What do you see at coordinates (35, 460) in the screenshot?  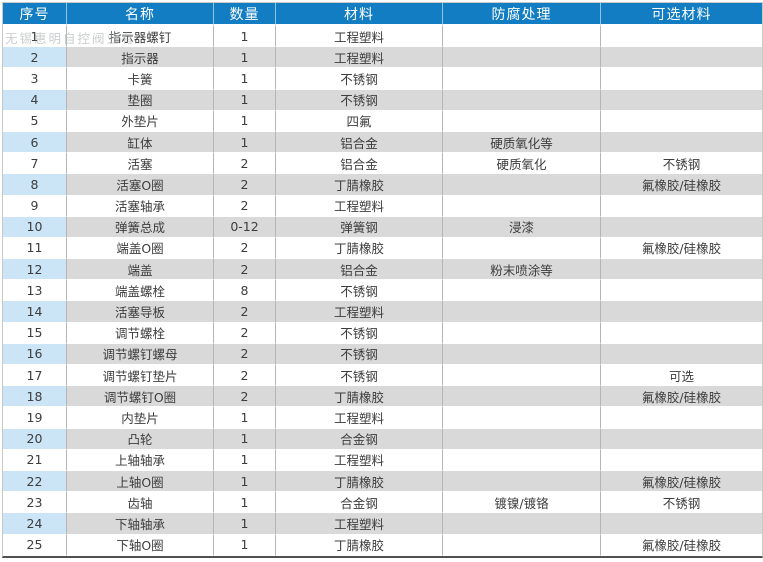 I see `table-cell: 21` at bounding box center [35, 460].